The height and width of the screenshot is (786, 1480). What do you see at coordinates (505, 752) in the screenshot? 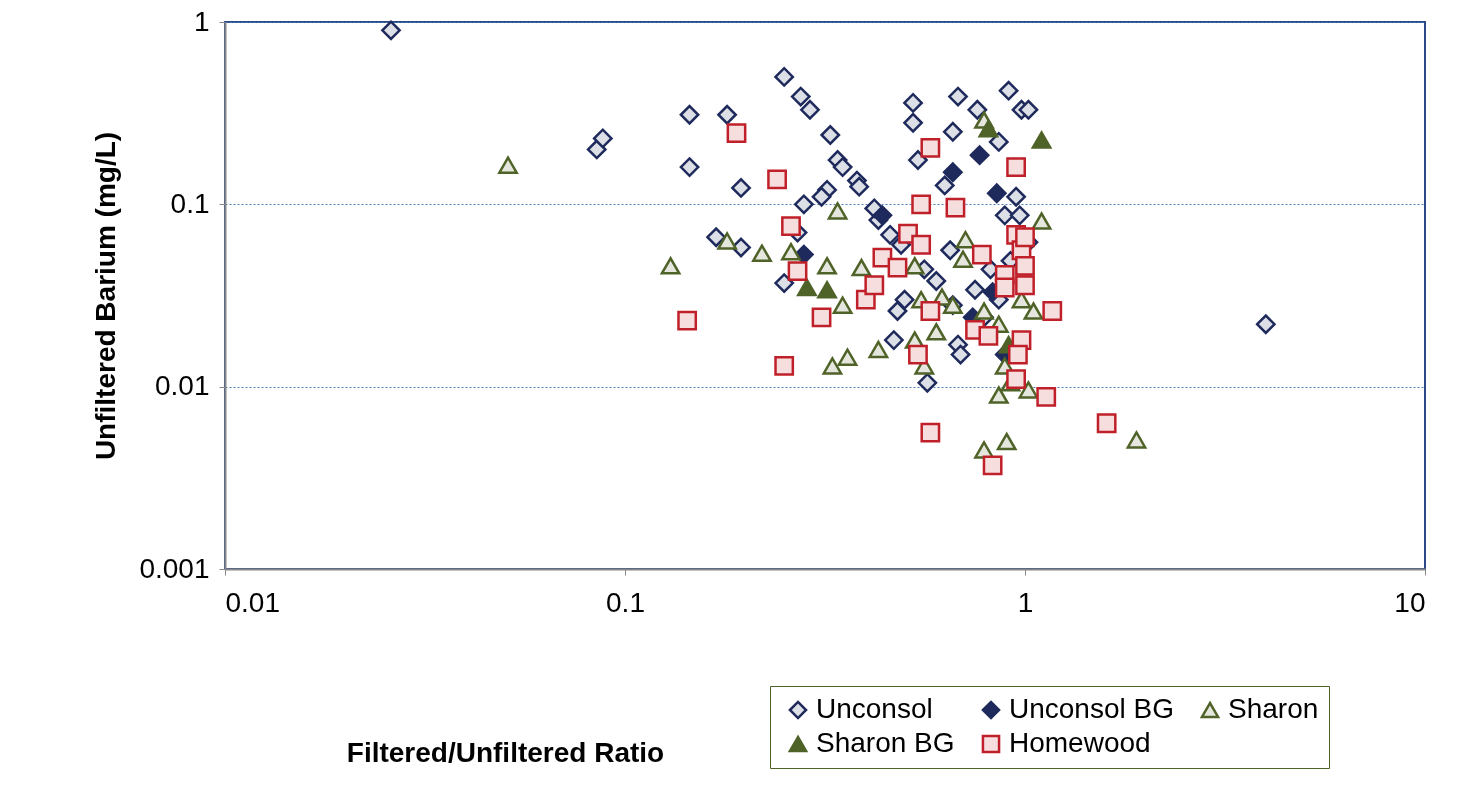
I see `x-axis-title: Filtered/Unfiltered Ratio` at bounding box center [505, 752].